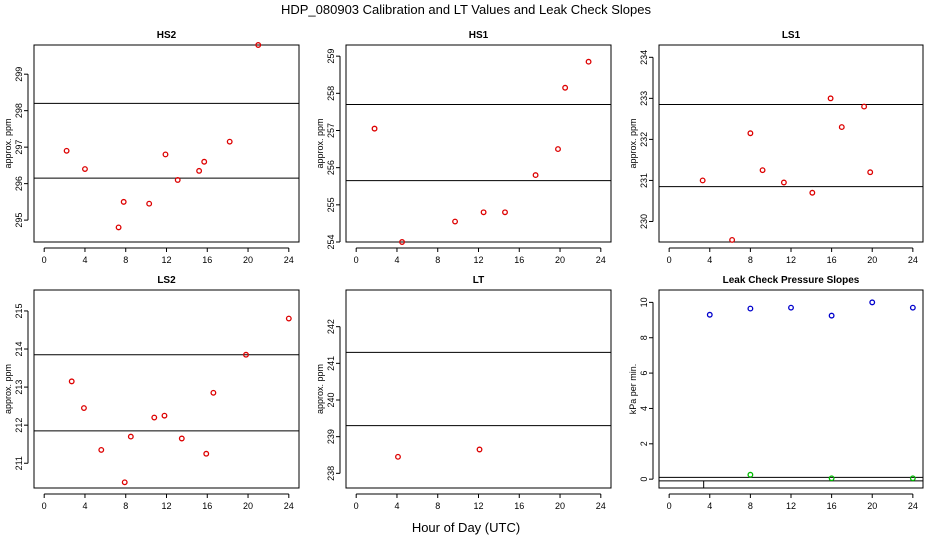 This screenshot has width=936, height=540. What do you see at coordinates (331, 399) in the screenshot?
I see `y-tick-label: 240` at bounding box center [331, 399].